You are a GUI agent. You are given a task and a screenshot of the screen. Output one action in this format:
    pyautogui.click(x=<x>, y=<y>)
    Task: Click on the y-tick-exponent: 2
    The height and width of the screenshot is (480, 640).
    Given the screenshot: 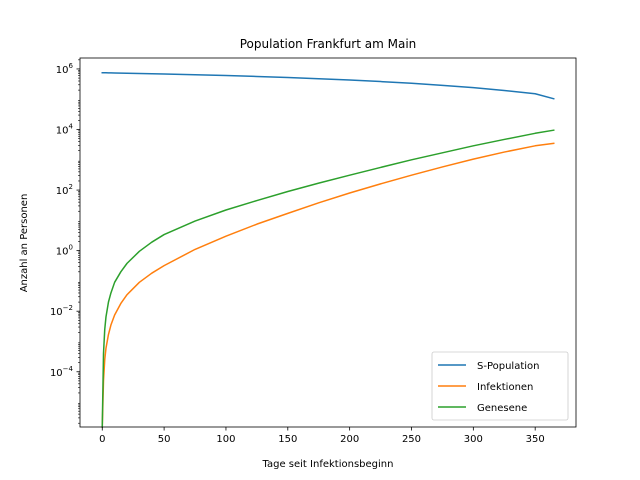 What is the action you would take?
    pyautogui.click(x=71, y=187)
    